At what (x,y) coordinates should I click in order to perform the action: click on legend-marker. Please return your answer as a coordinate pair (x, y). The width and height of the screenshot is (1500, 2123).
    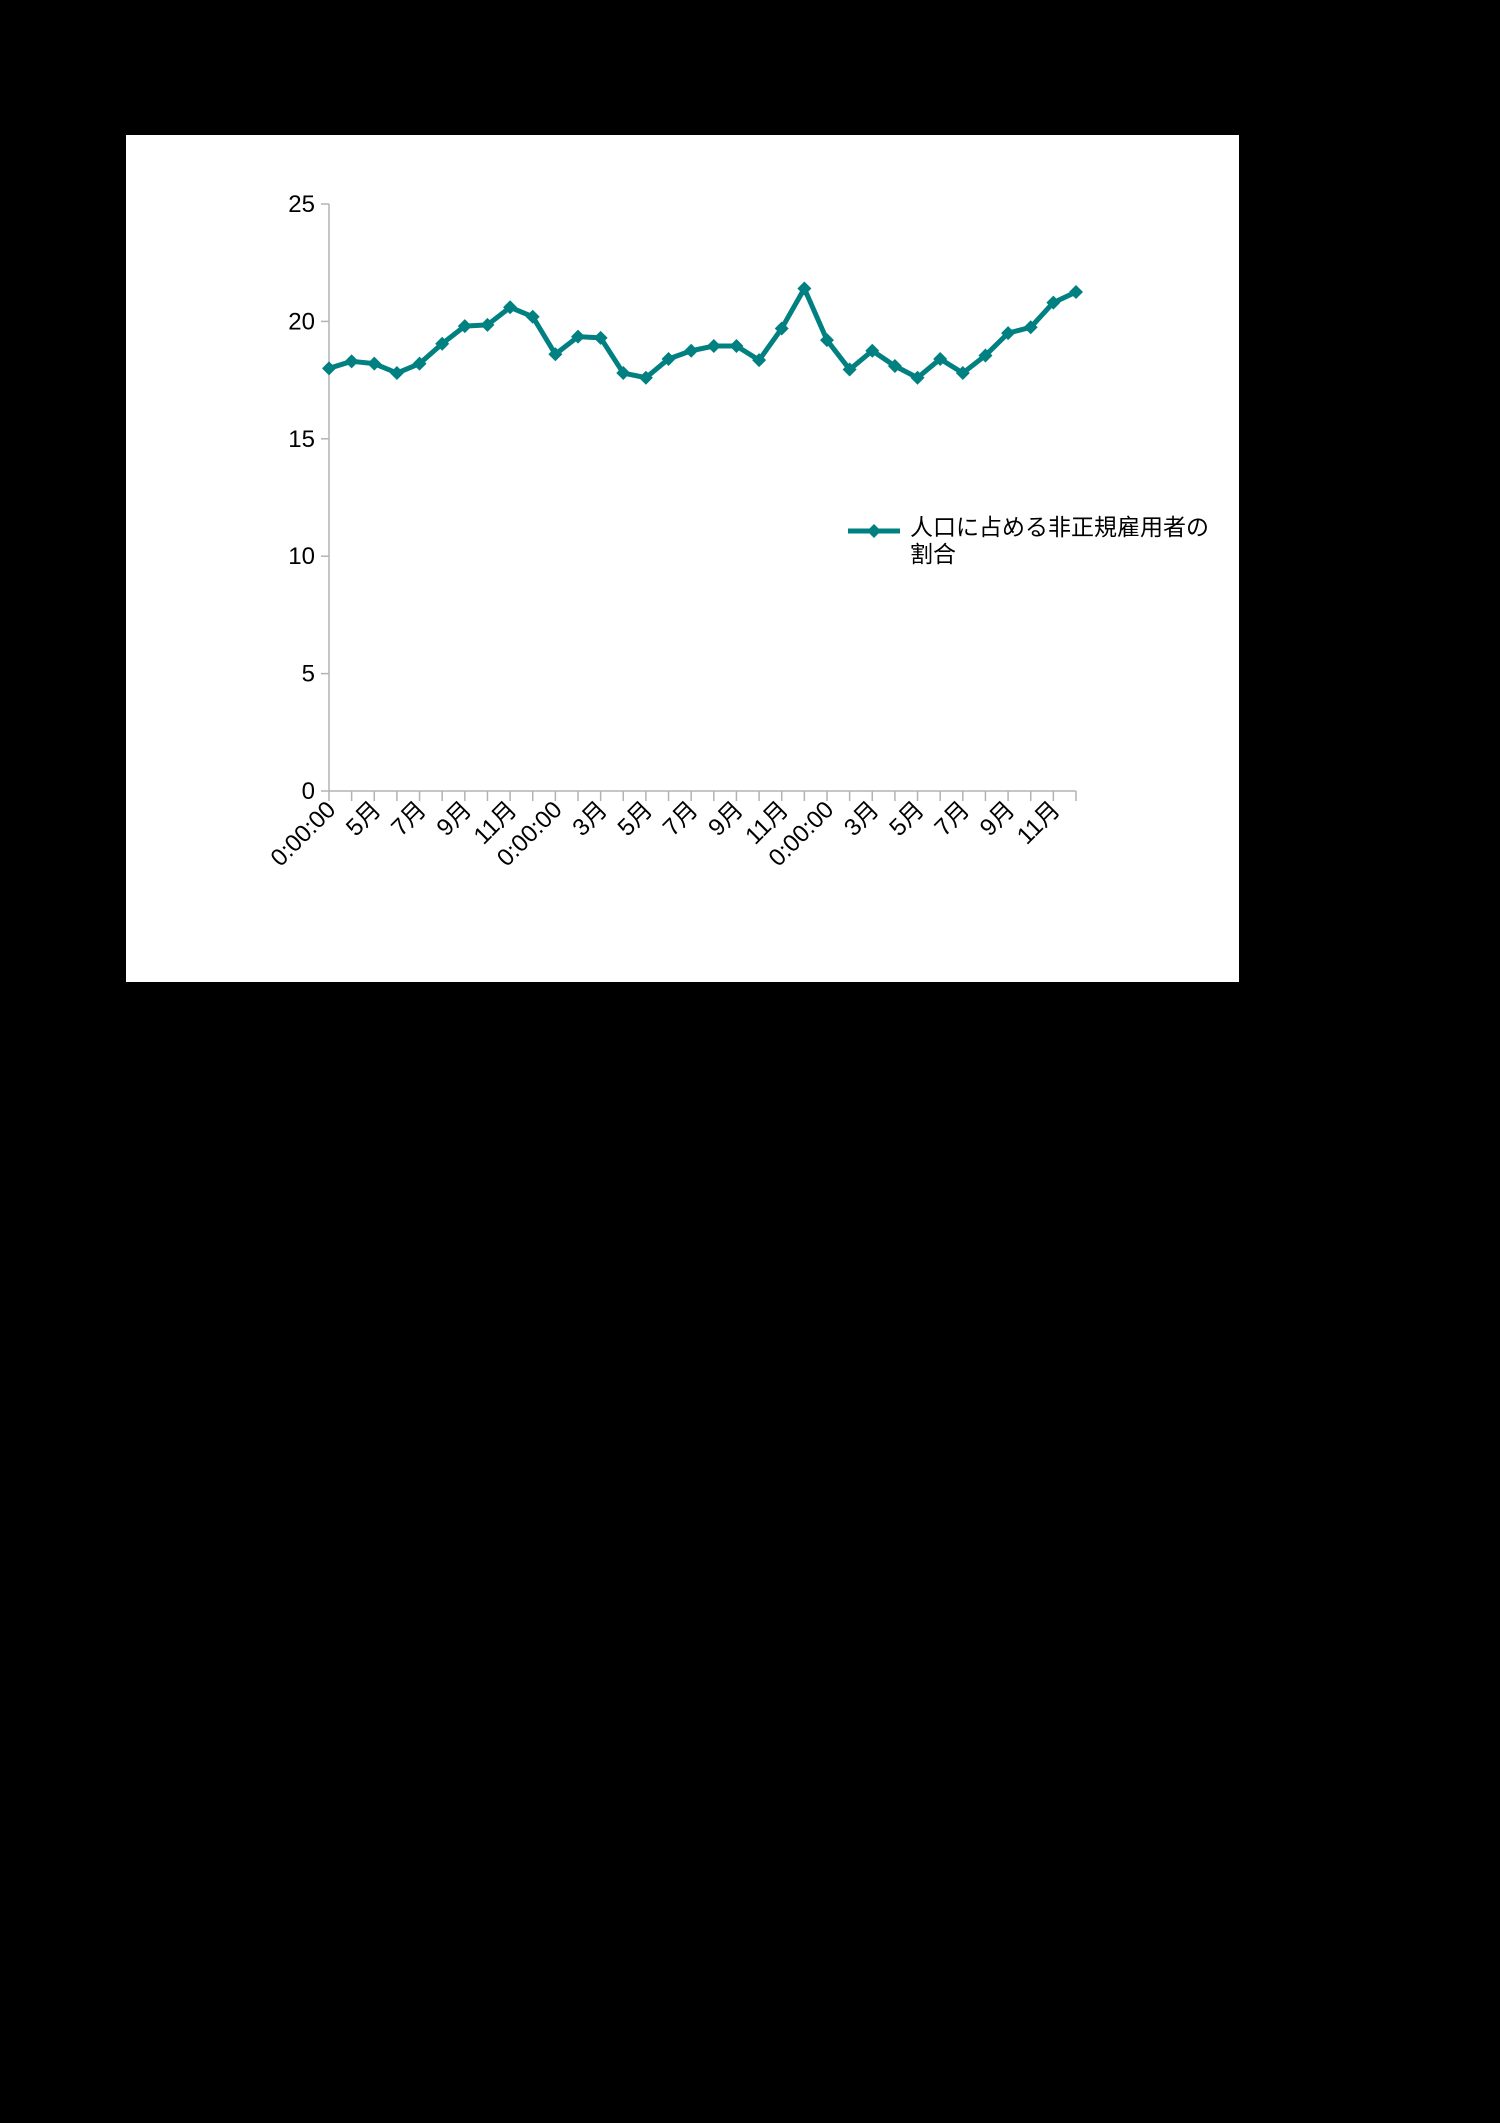
    Looking at the image, I should click on (874, 531).